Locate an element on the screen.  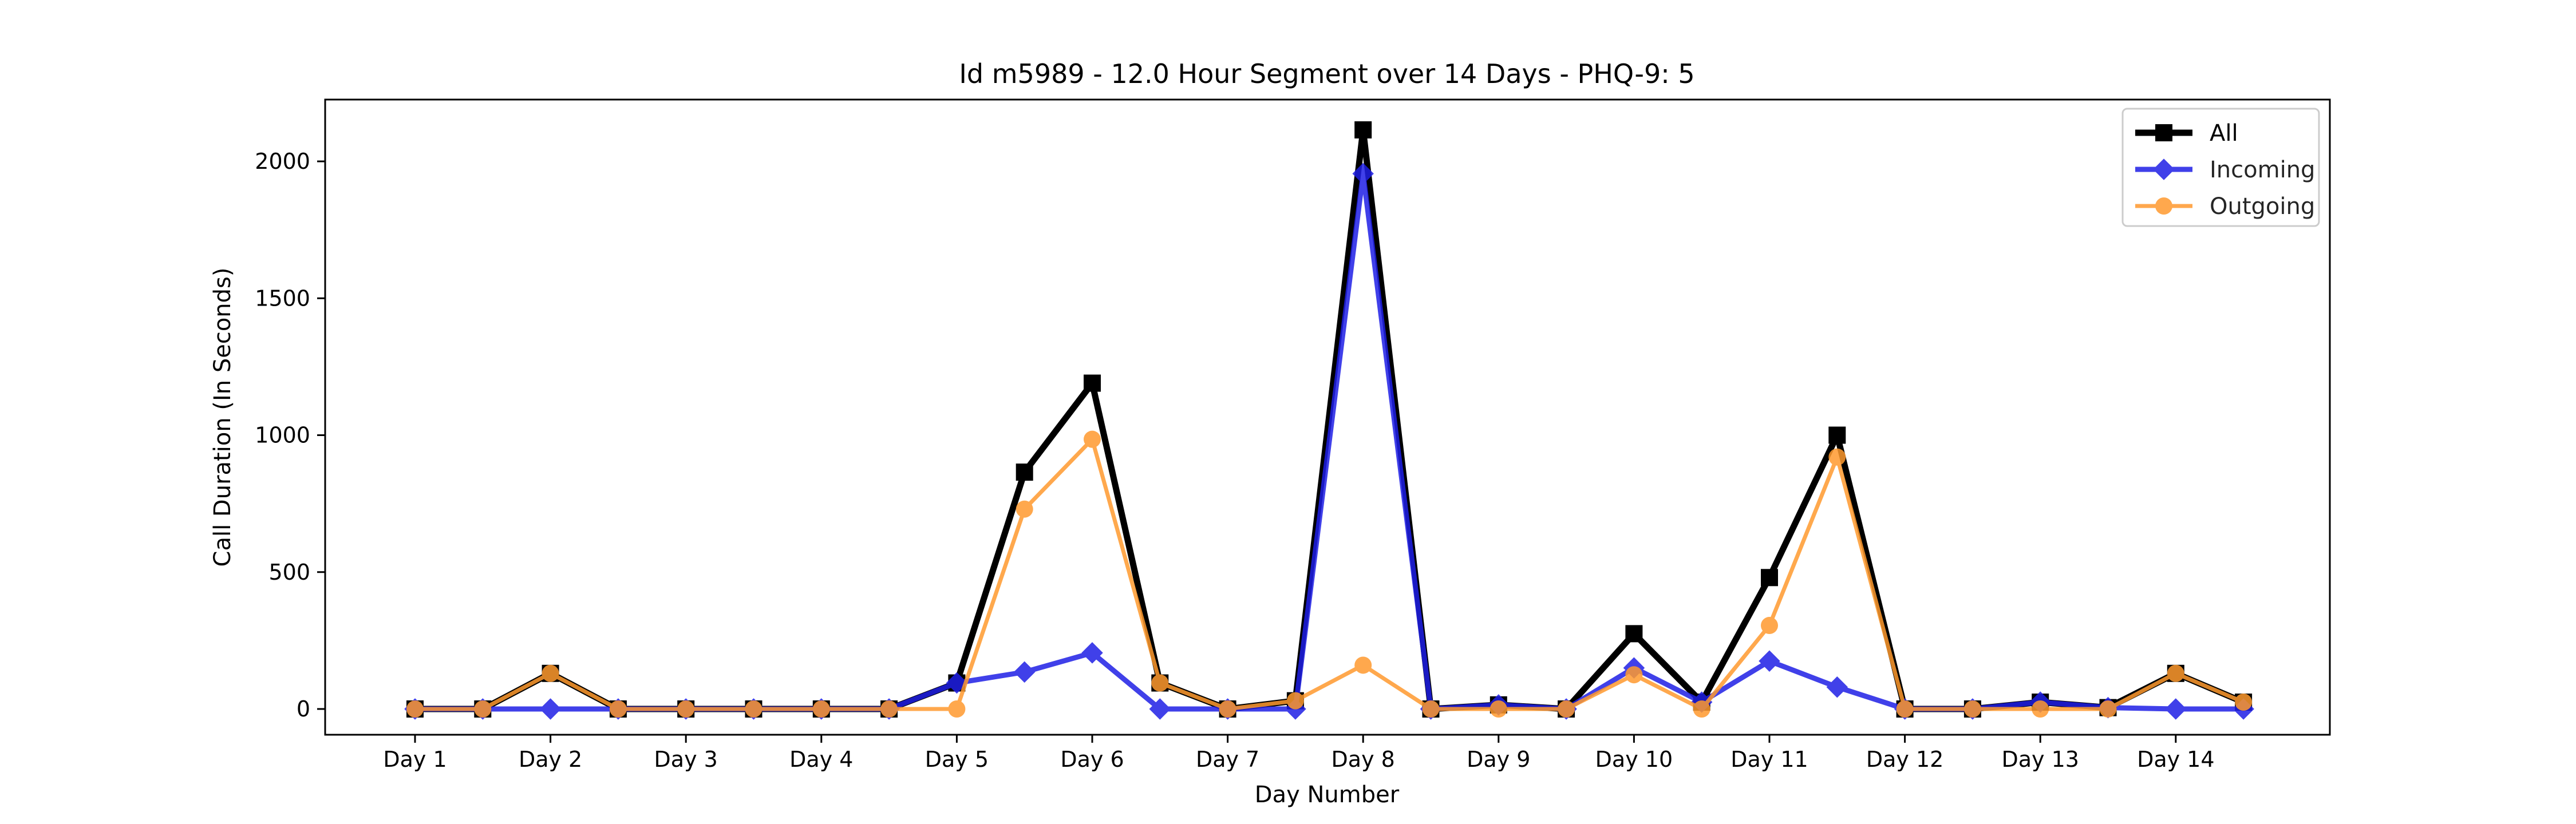
legend: All Incoming Outgoing is located at coordinates (2220, 167).